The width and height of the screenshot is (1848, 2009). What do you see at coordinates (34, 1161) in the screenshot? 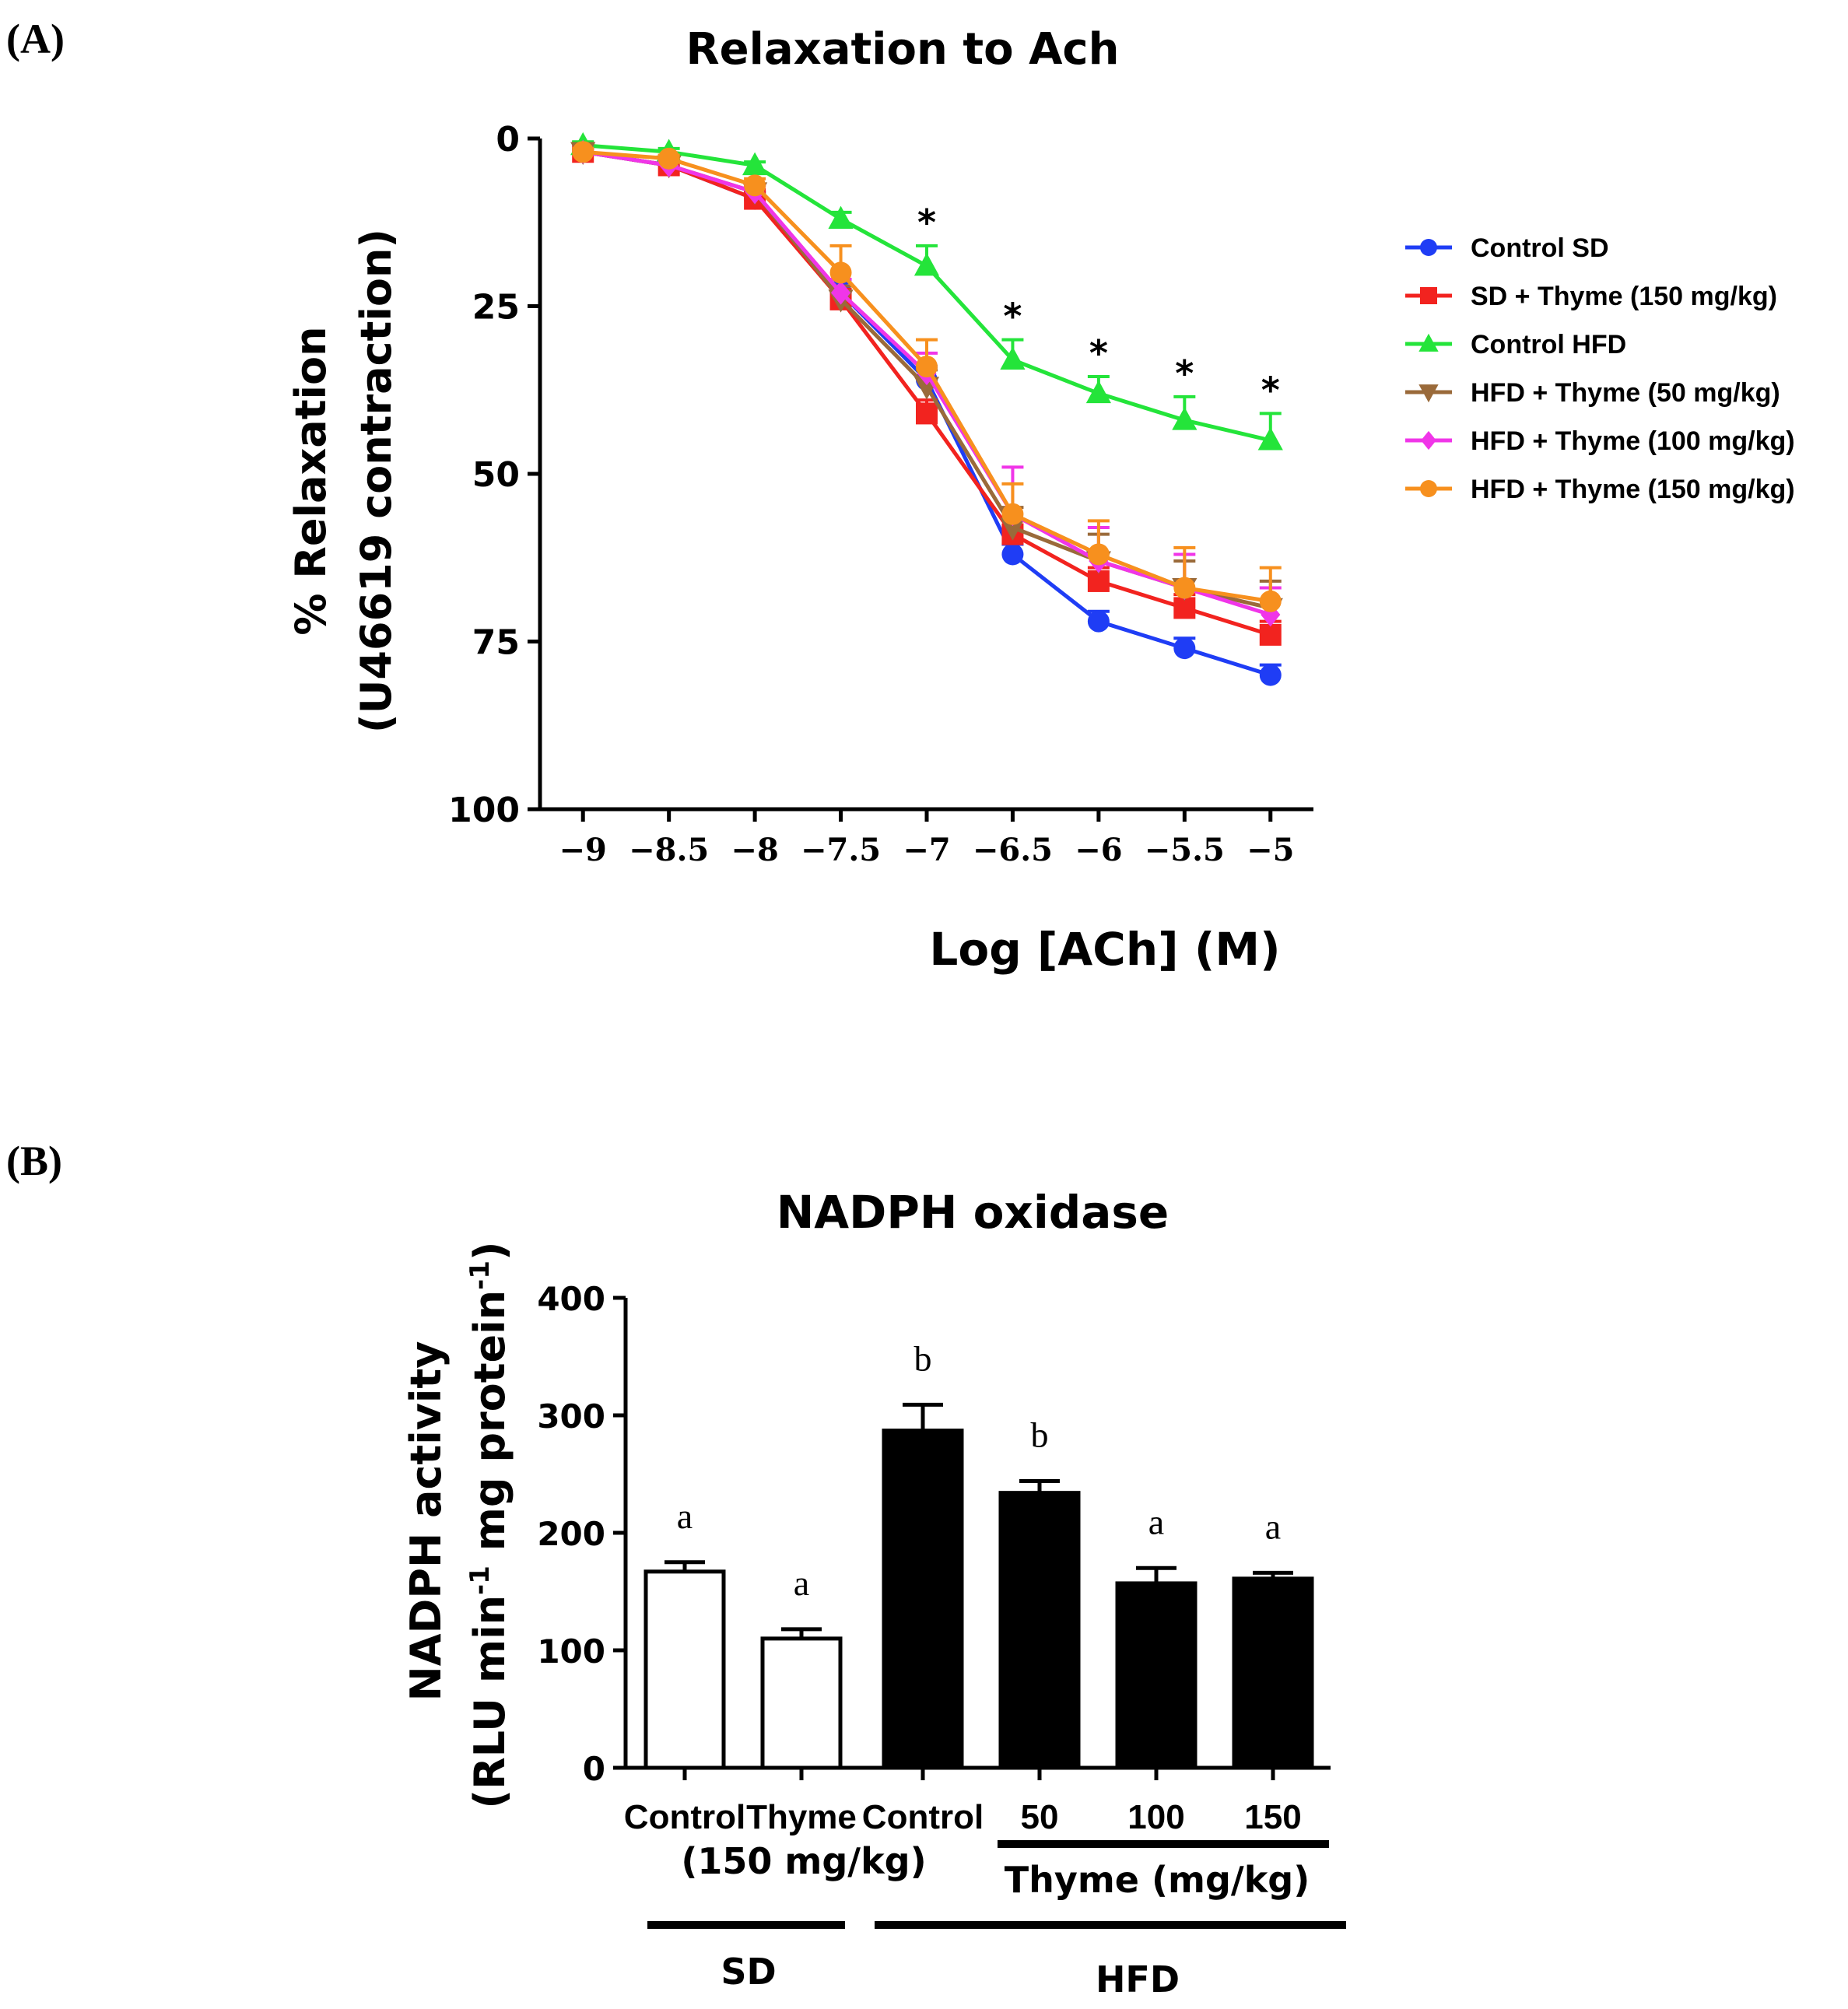
I see `panel-b-label: (B)` at bounding box center [34, 1161].